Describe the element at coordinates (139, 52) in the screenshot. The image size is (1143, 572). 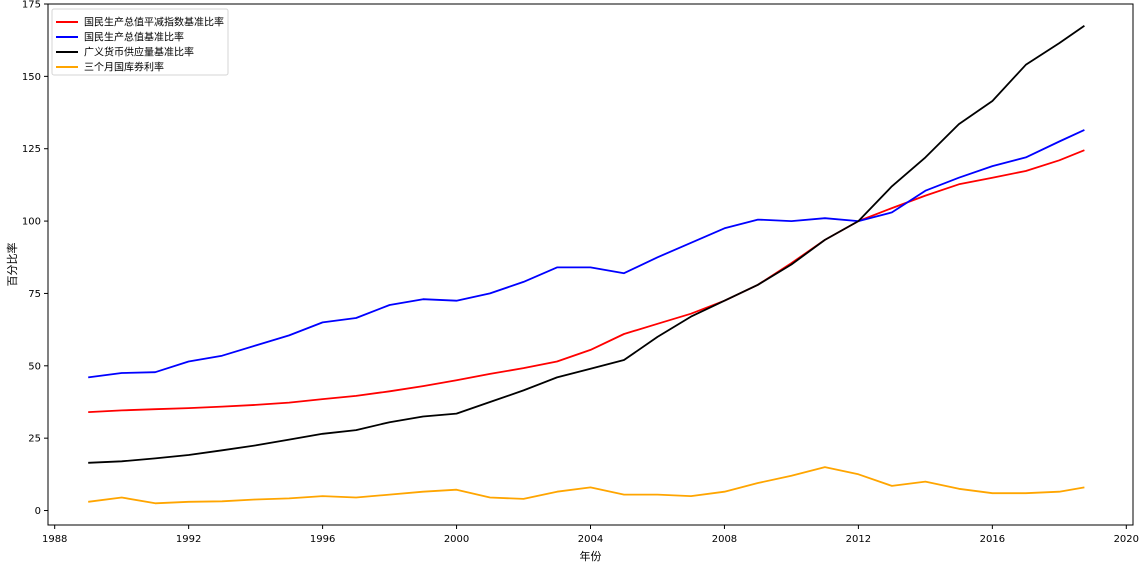
I see `legend-label: 广义货币供应量基准比率` at that location.